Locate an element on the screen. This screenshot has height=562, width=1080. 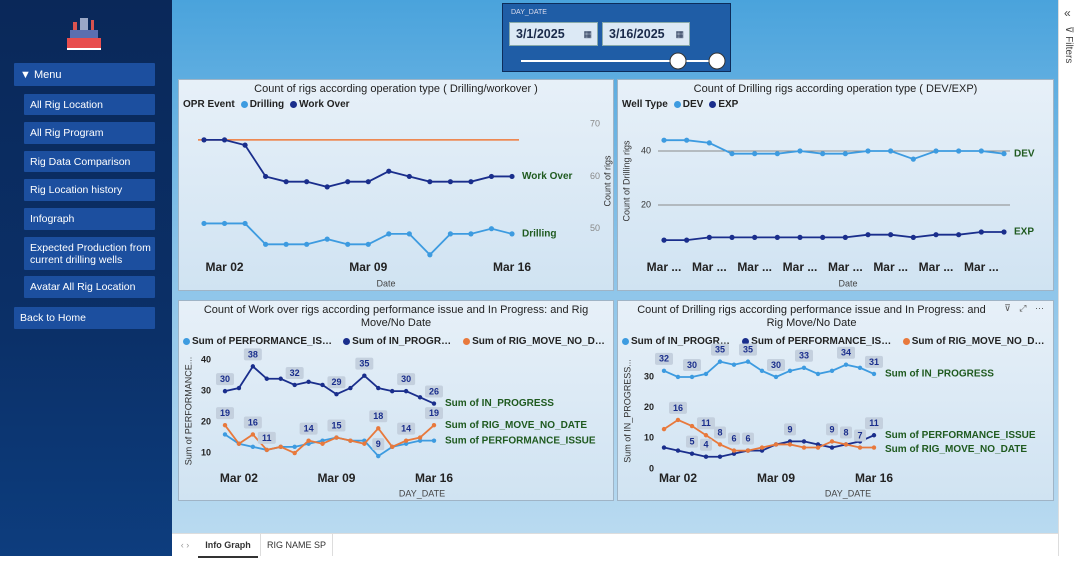
end-label: Sum of RIG_MOVE_NO_DATE is located at coordinates (516, 425).